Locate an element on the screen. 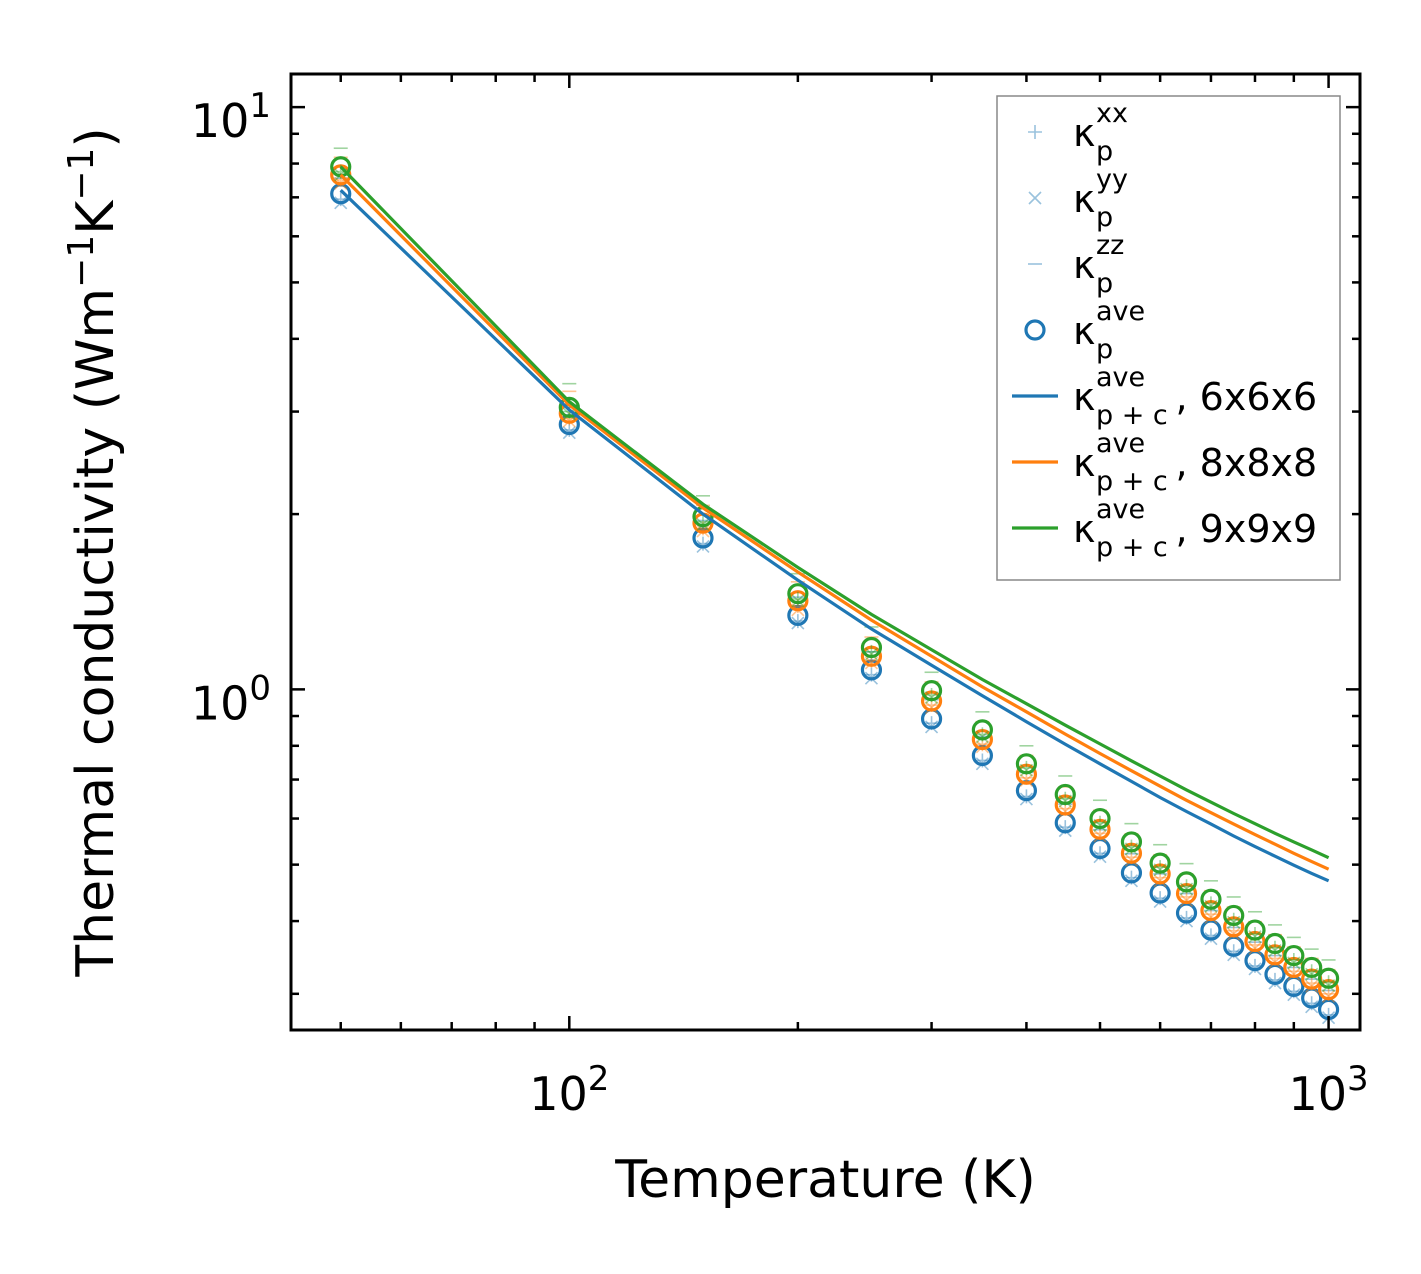  legend-label: κyy p is located at coordinates (1100, 198).